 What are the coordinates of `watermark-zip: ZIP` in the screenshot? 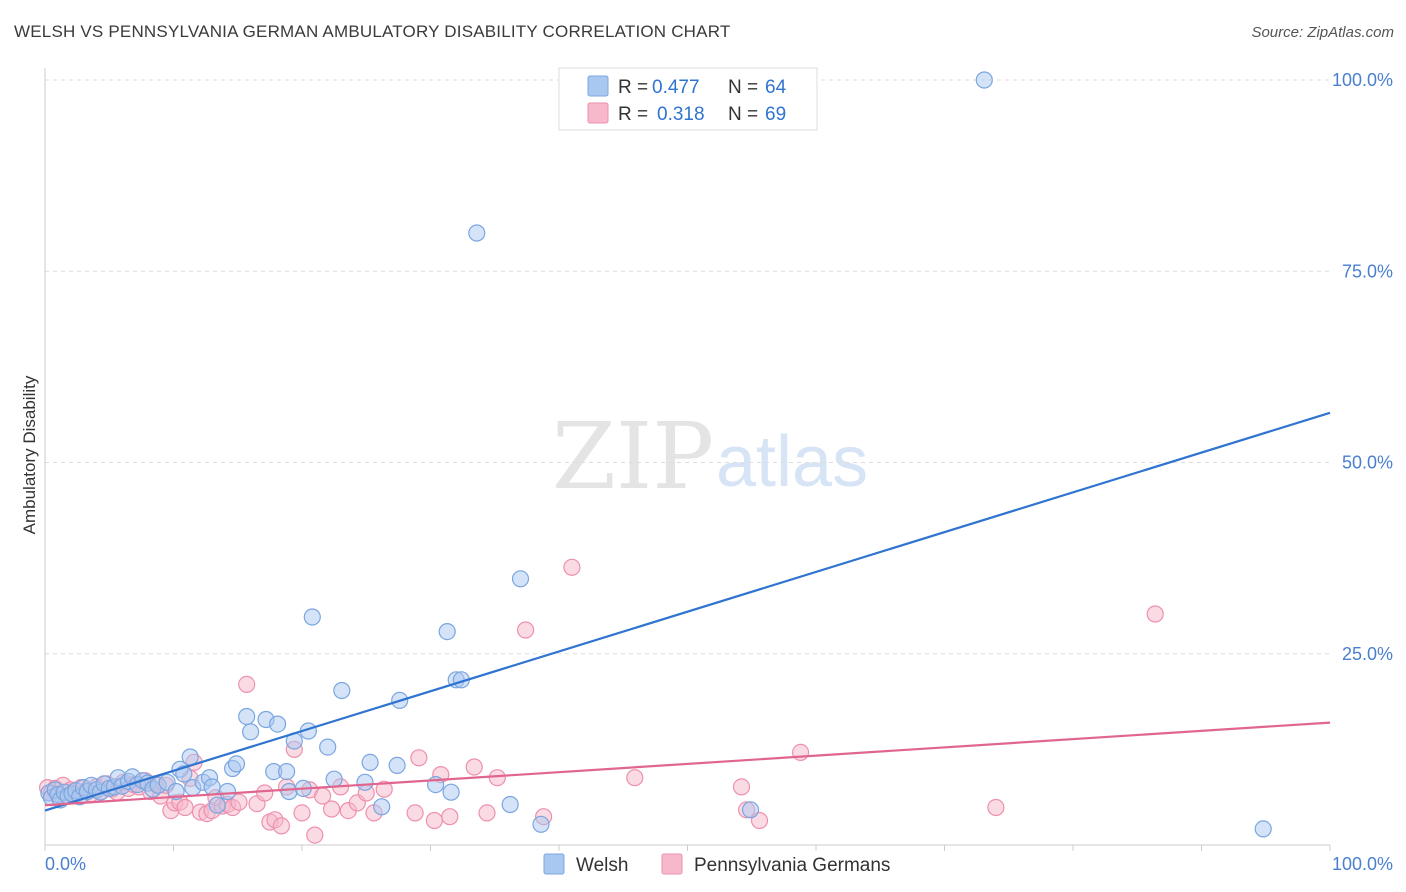 It's located at (633, 456).